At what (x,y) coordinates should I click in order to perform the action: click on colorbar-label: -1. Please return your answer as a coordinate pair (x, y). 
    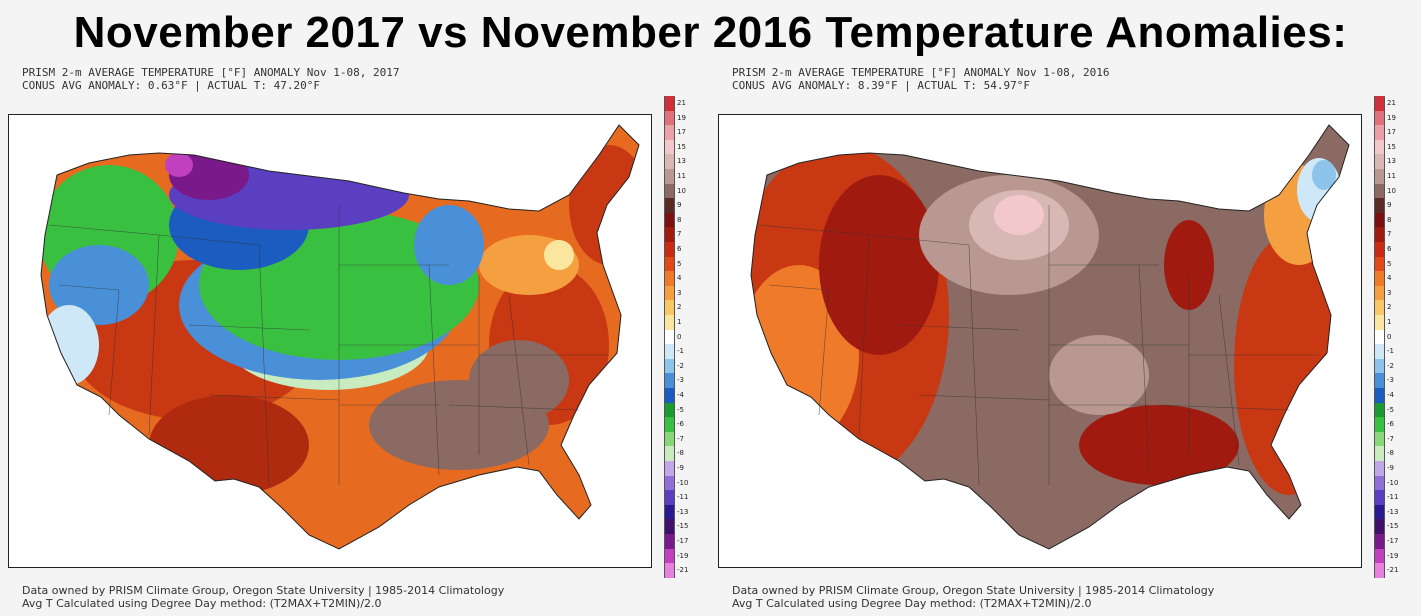
    Looking at the image, I should click on (1390, 351).